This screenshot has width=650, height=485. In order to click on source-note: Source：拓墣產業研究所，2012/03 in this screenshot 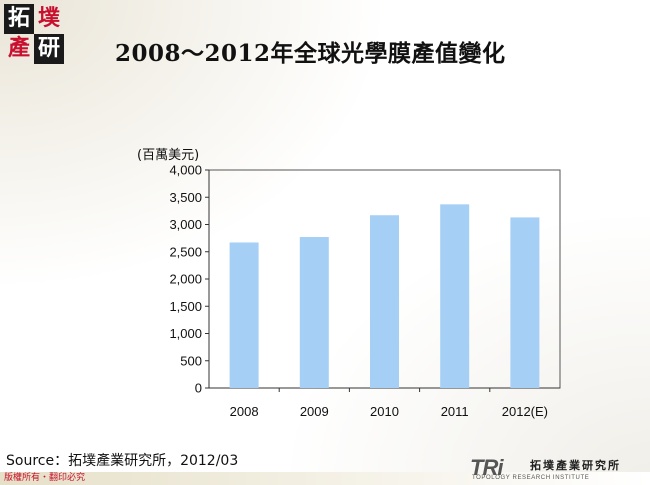, I will do `click(122, 461)`.